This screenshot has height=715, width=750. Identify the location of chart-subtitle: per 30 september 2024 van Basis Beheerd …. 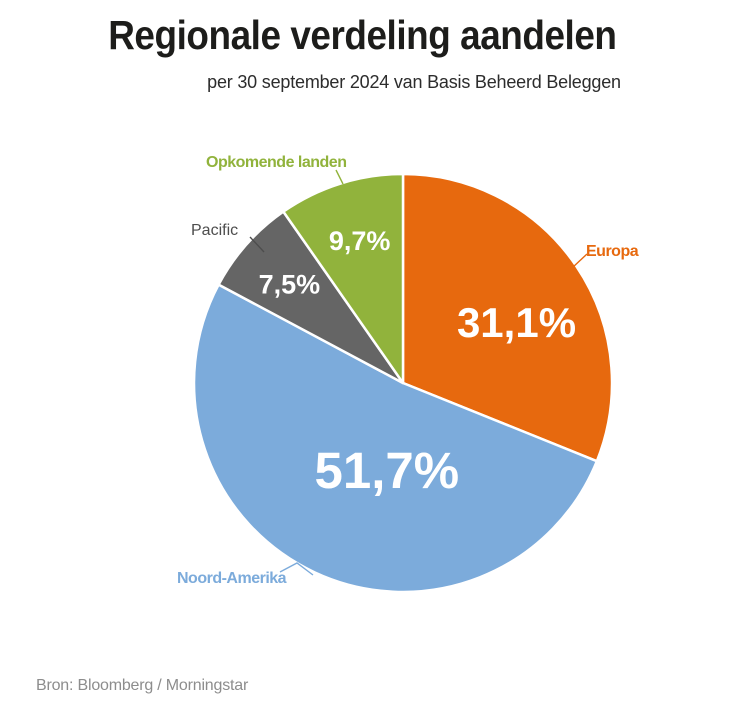
(414, 82).